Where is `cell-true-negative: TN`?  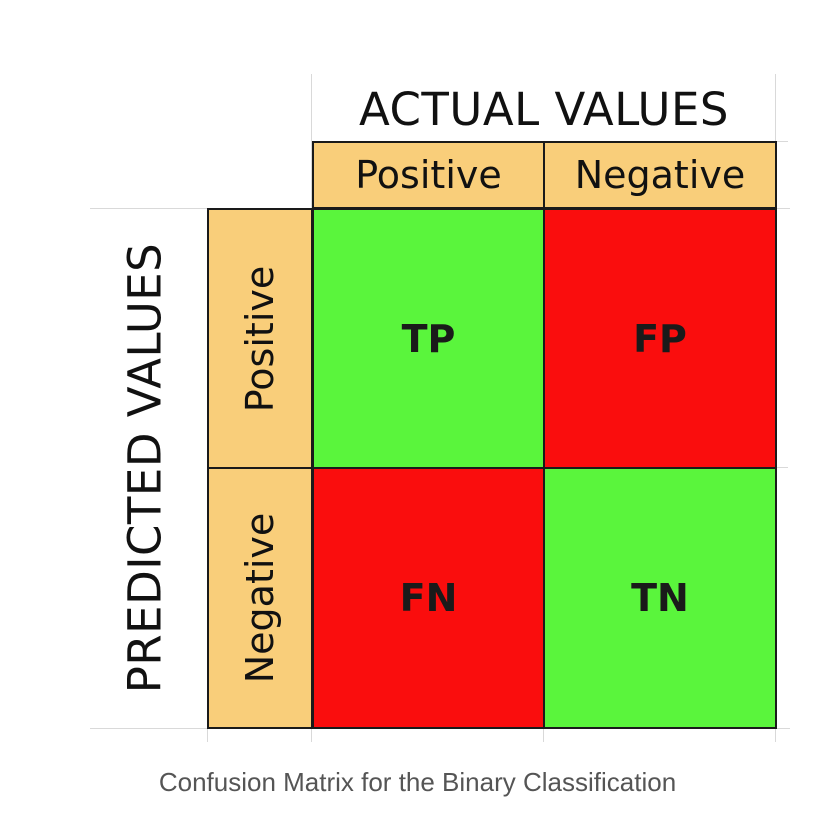 cell-true-negative: TN is located at coordinates (660, 598).